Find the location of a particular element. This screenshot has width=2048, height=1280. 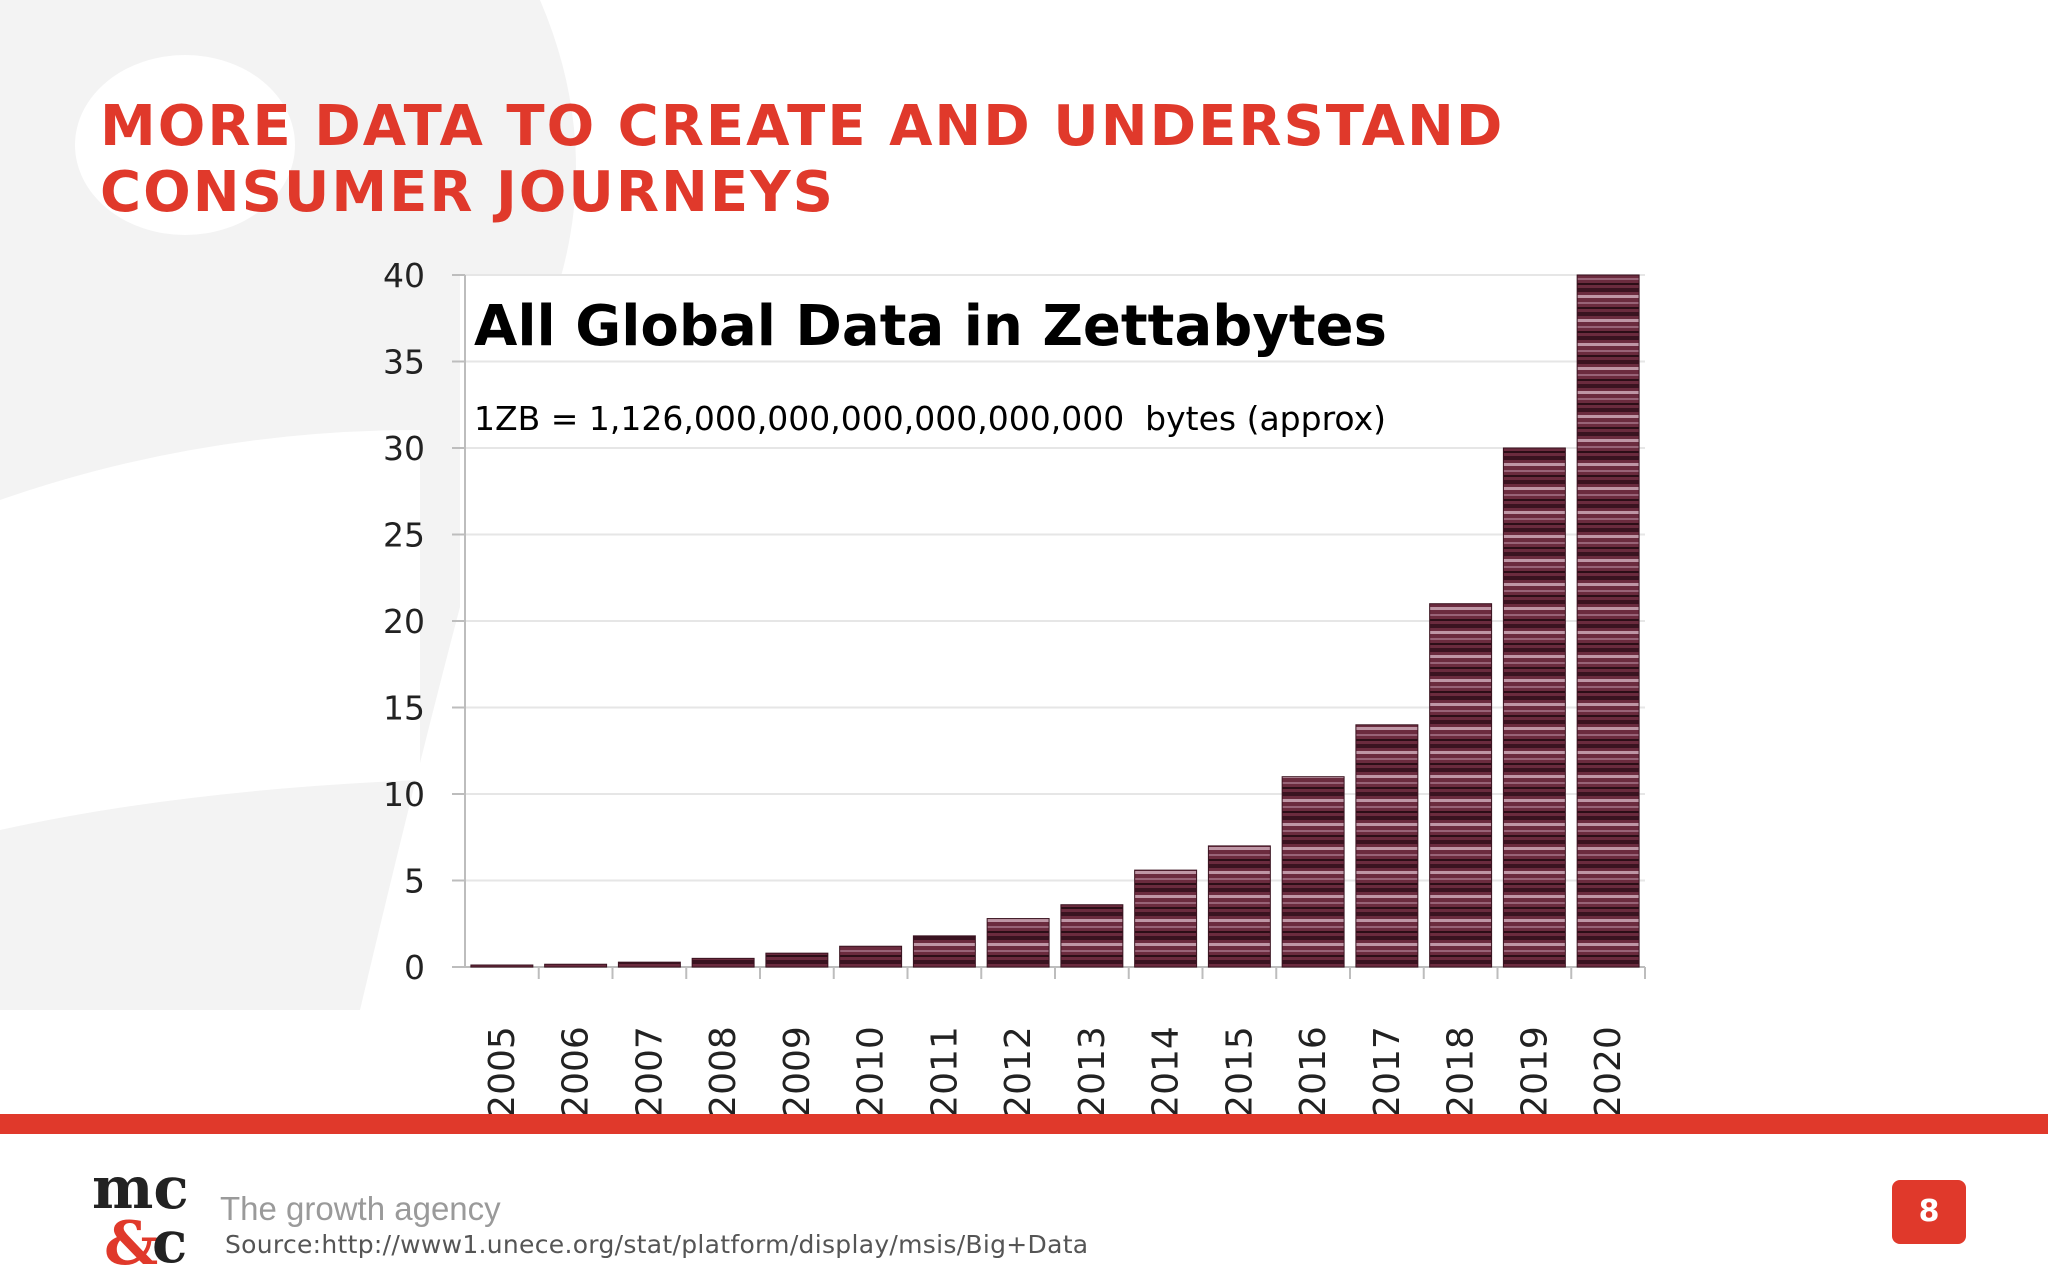

y-tick-label: 5 is located at coordinates (414, 881).